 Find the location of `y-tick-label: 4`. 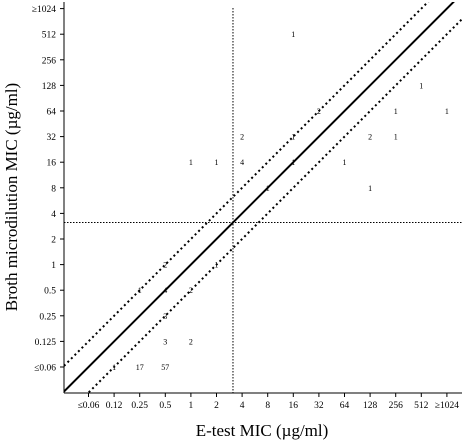

y-tick-label: 4 is located at coordinates (53, 215).